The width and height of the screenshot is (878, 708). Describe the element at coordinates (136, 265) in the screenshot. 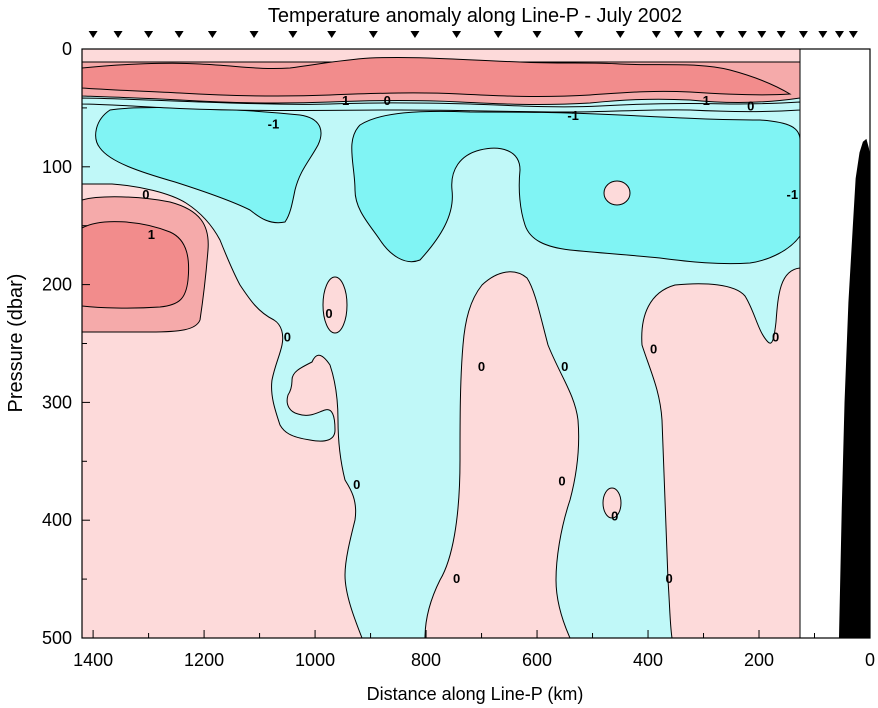

I see `anomaly-region-positive-strong-left` at that location.